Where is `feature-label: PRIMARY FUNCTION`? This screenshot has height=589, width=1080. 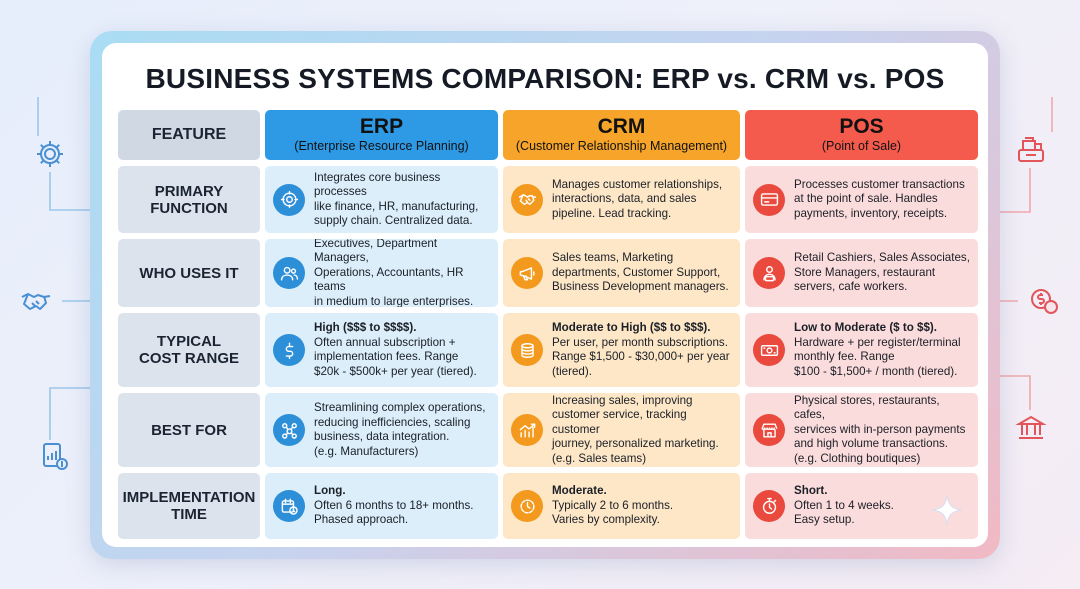
feature-label: PRIMARY FUNCTION is located at coordinates (189, 199).